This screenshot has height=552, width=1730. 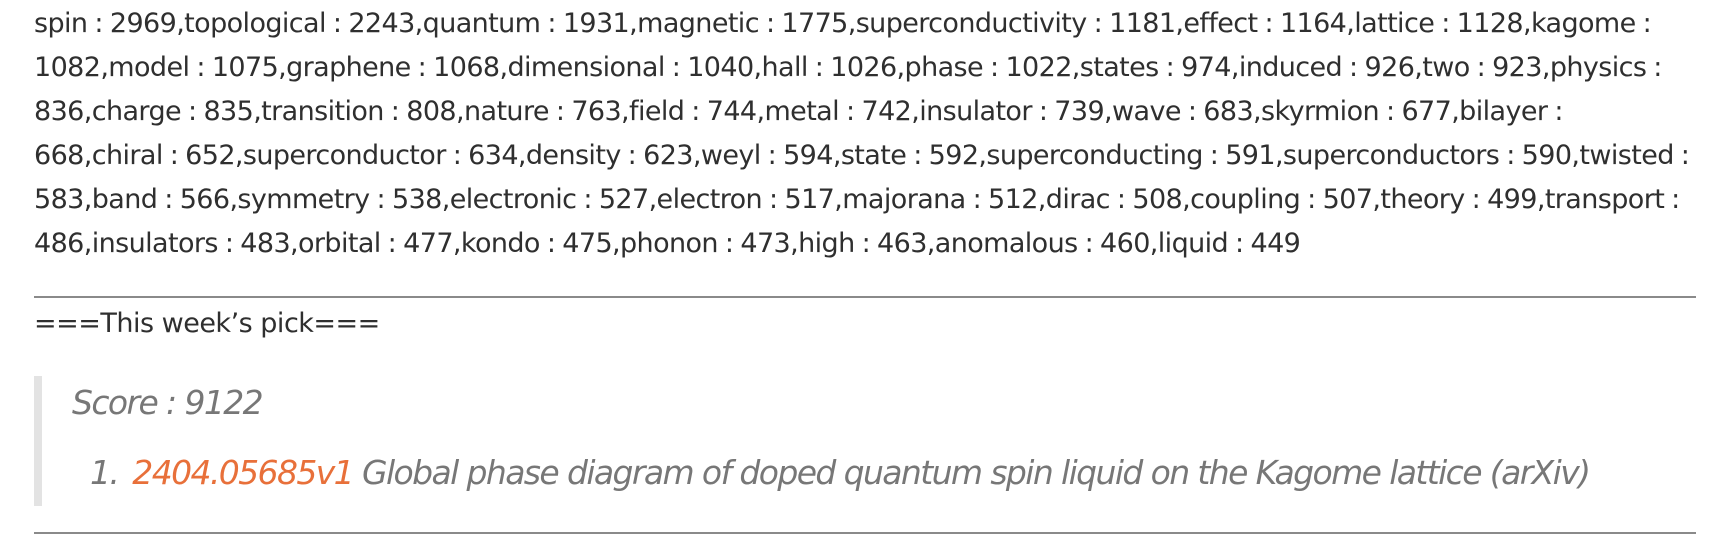 I want to click on divider-bottom, so click(x=865, y=533).